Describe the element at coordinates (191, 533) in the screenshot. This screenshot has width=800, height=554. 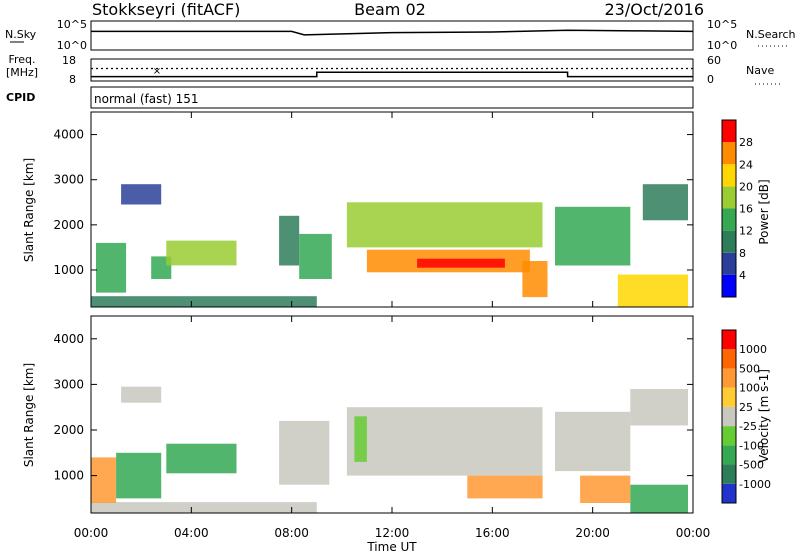
I see `x-tick-label: 04:00` at that location.